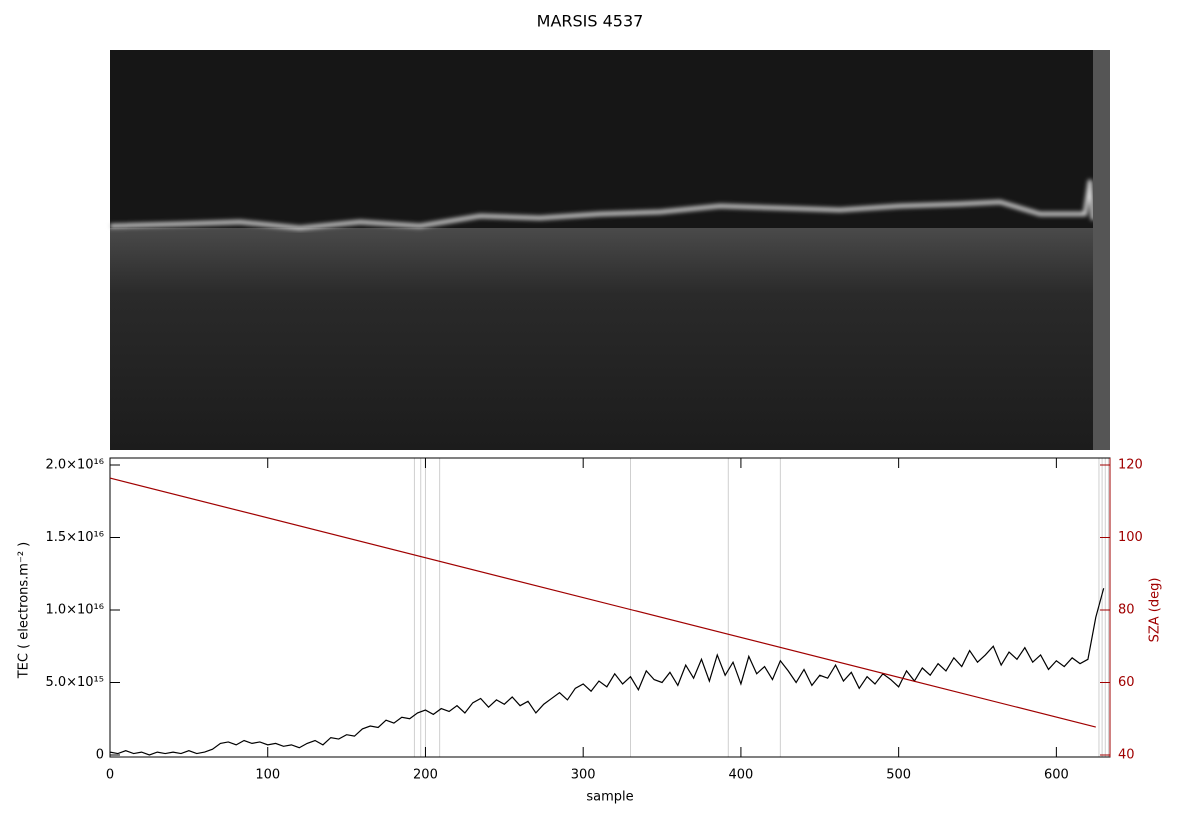 This screenshot has height=834, width=1180. I want to click on y-tick-label: 1.5×10¹⁶, so click(74, 537).